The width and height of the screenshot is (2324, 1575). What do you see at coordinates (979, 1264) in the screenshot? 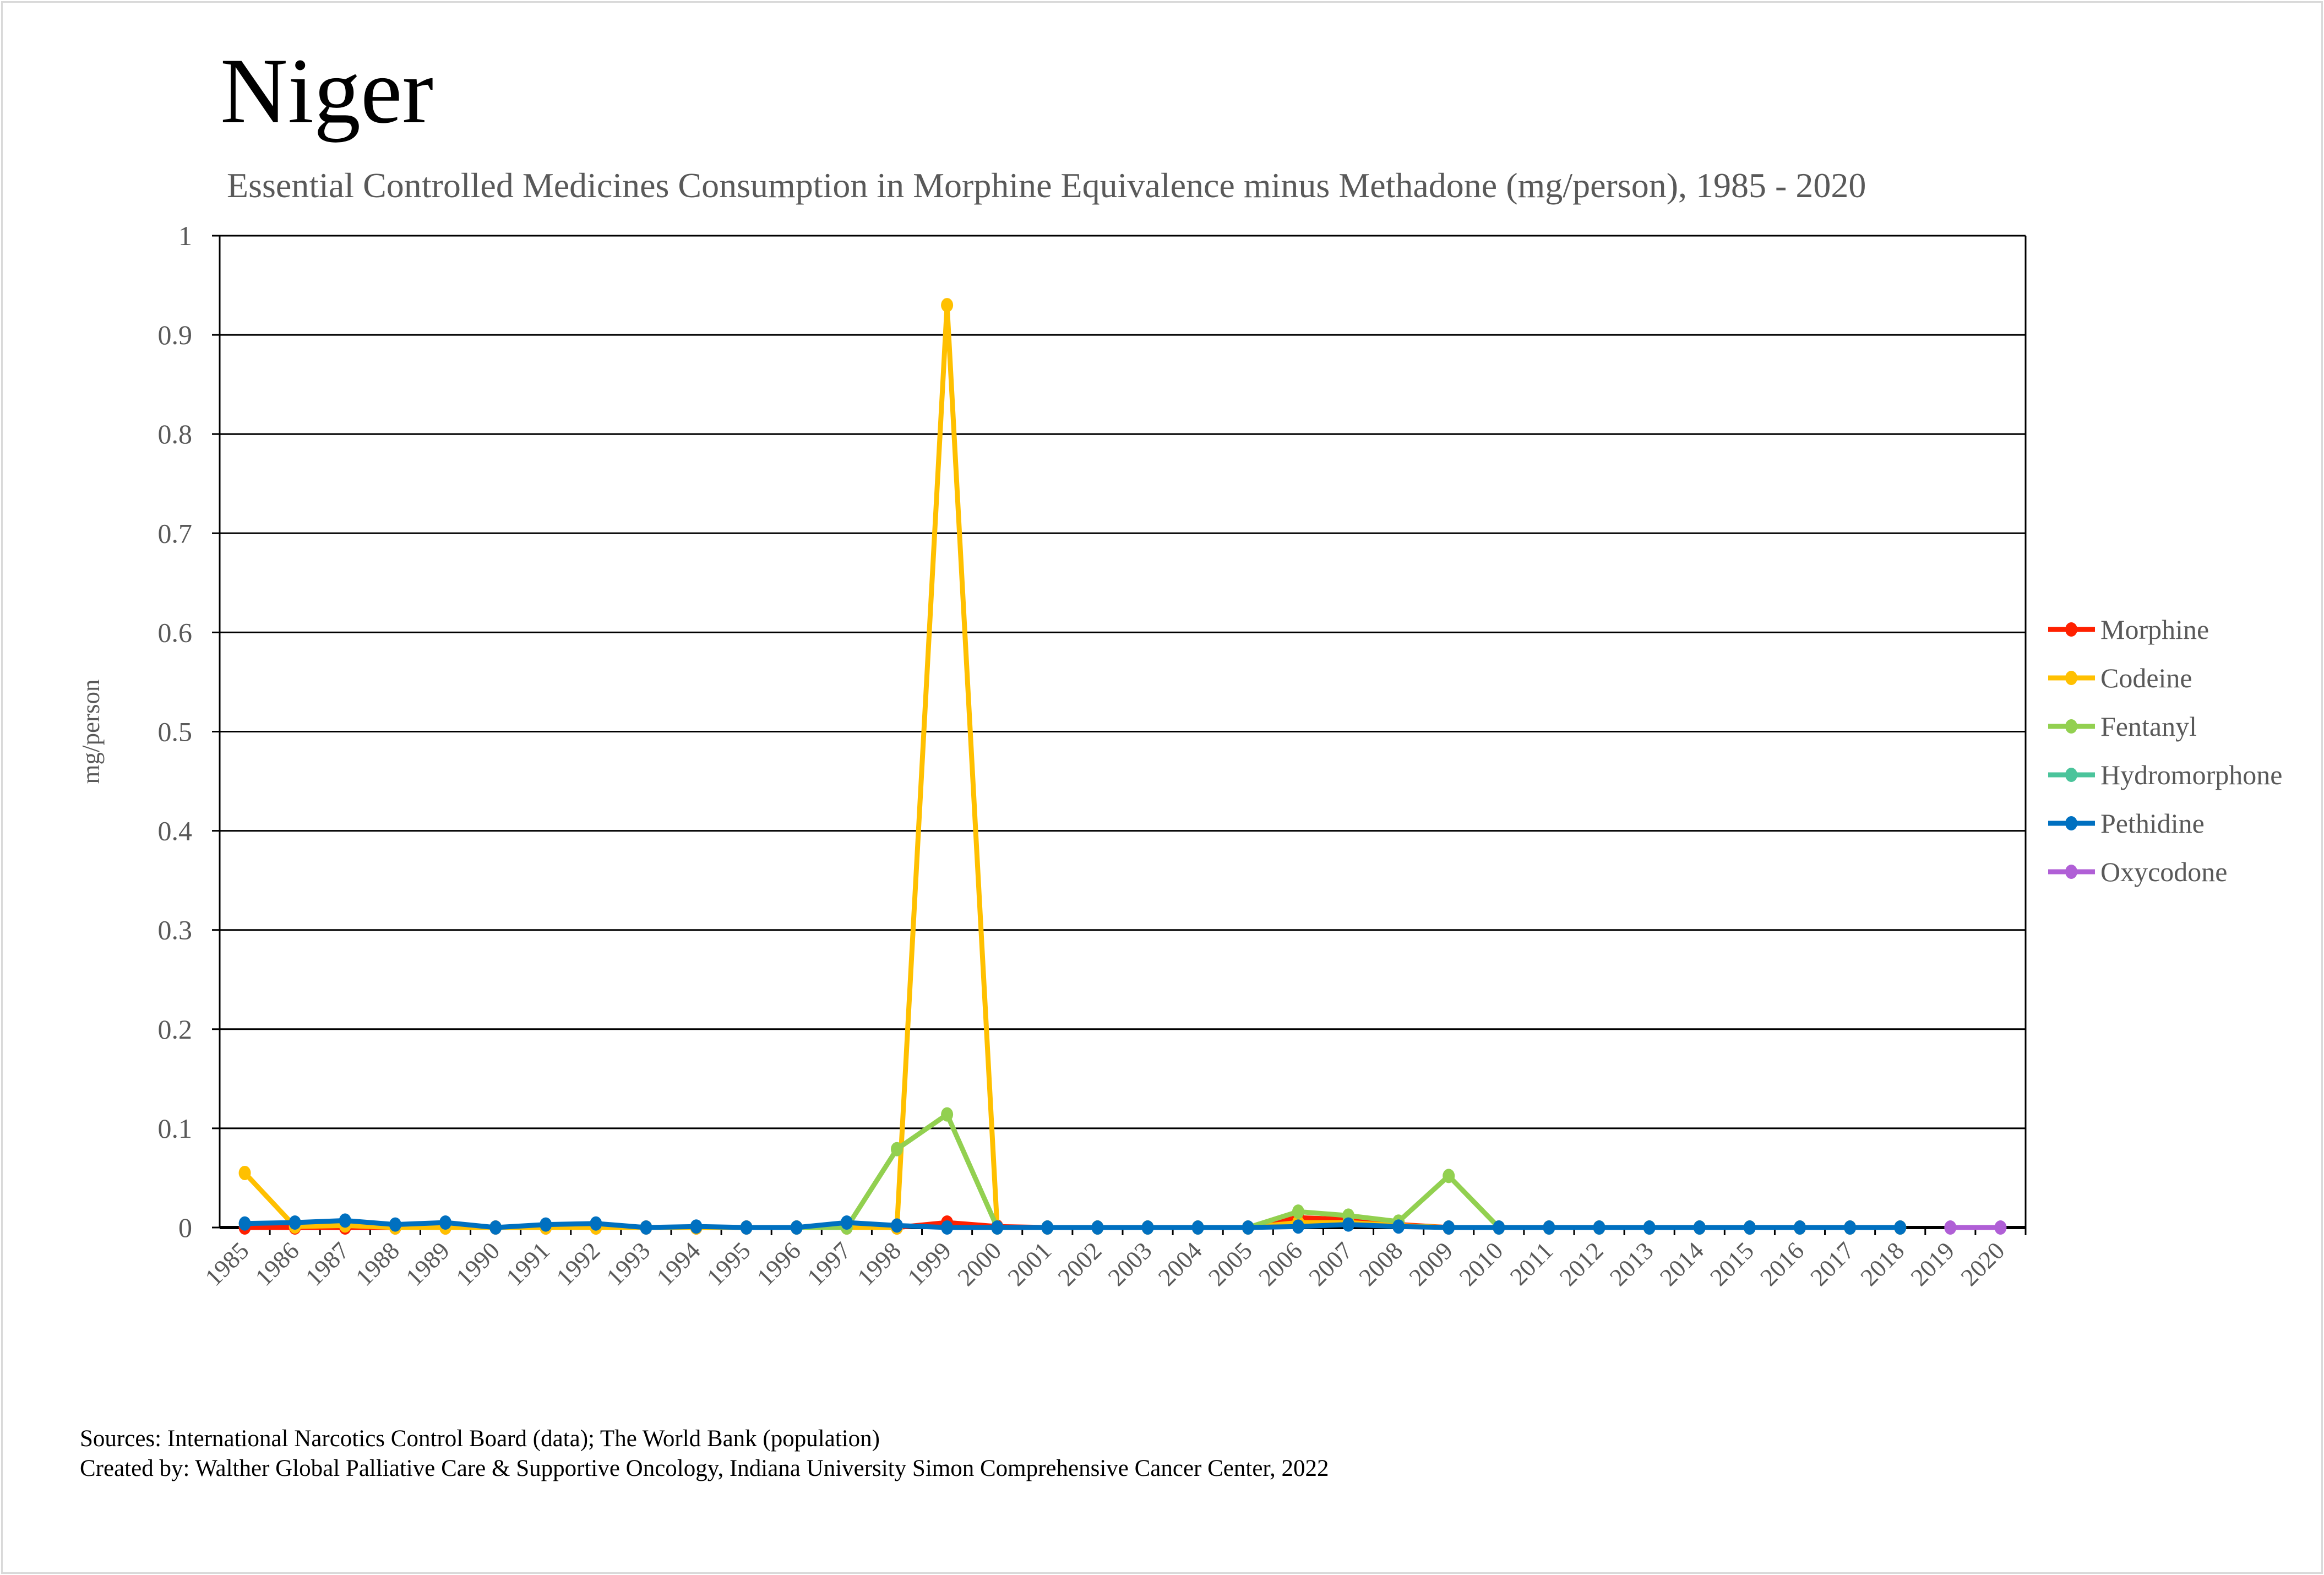
I see `x-tick-label: 2000` at bounding box center [979, 1264].